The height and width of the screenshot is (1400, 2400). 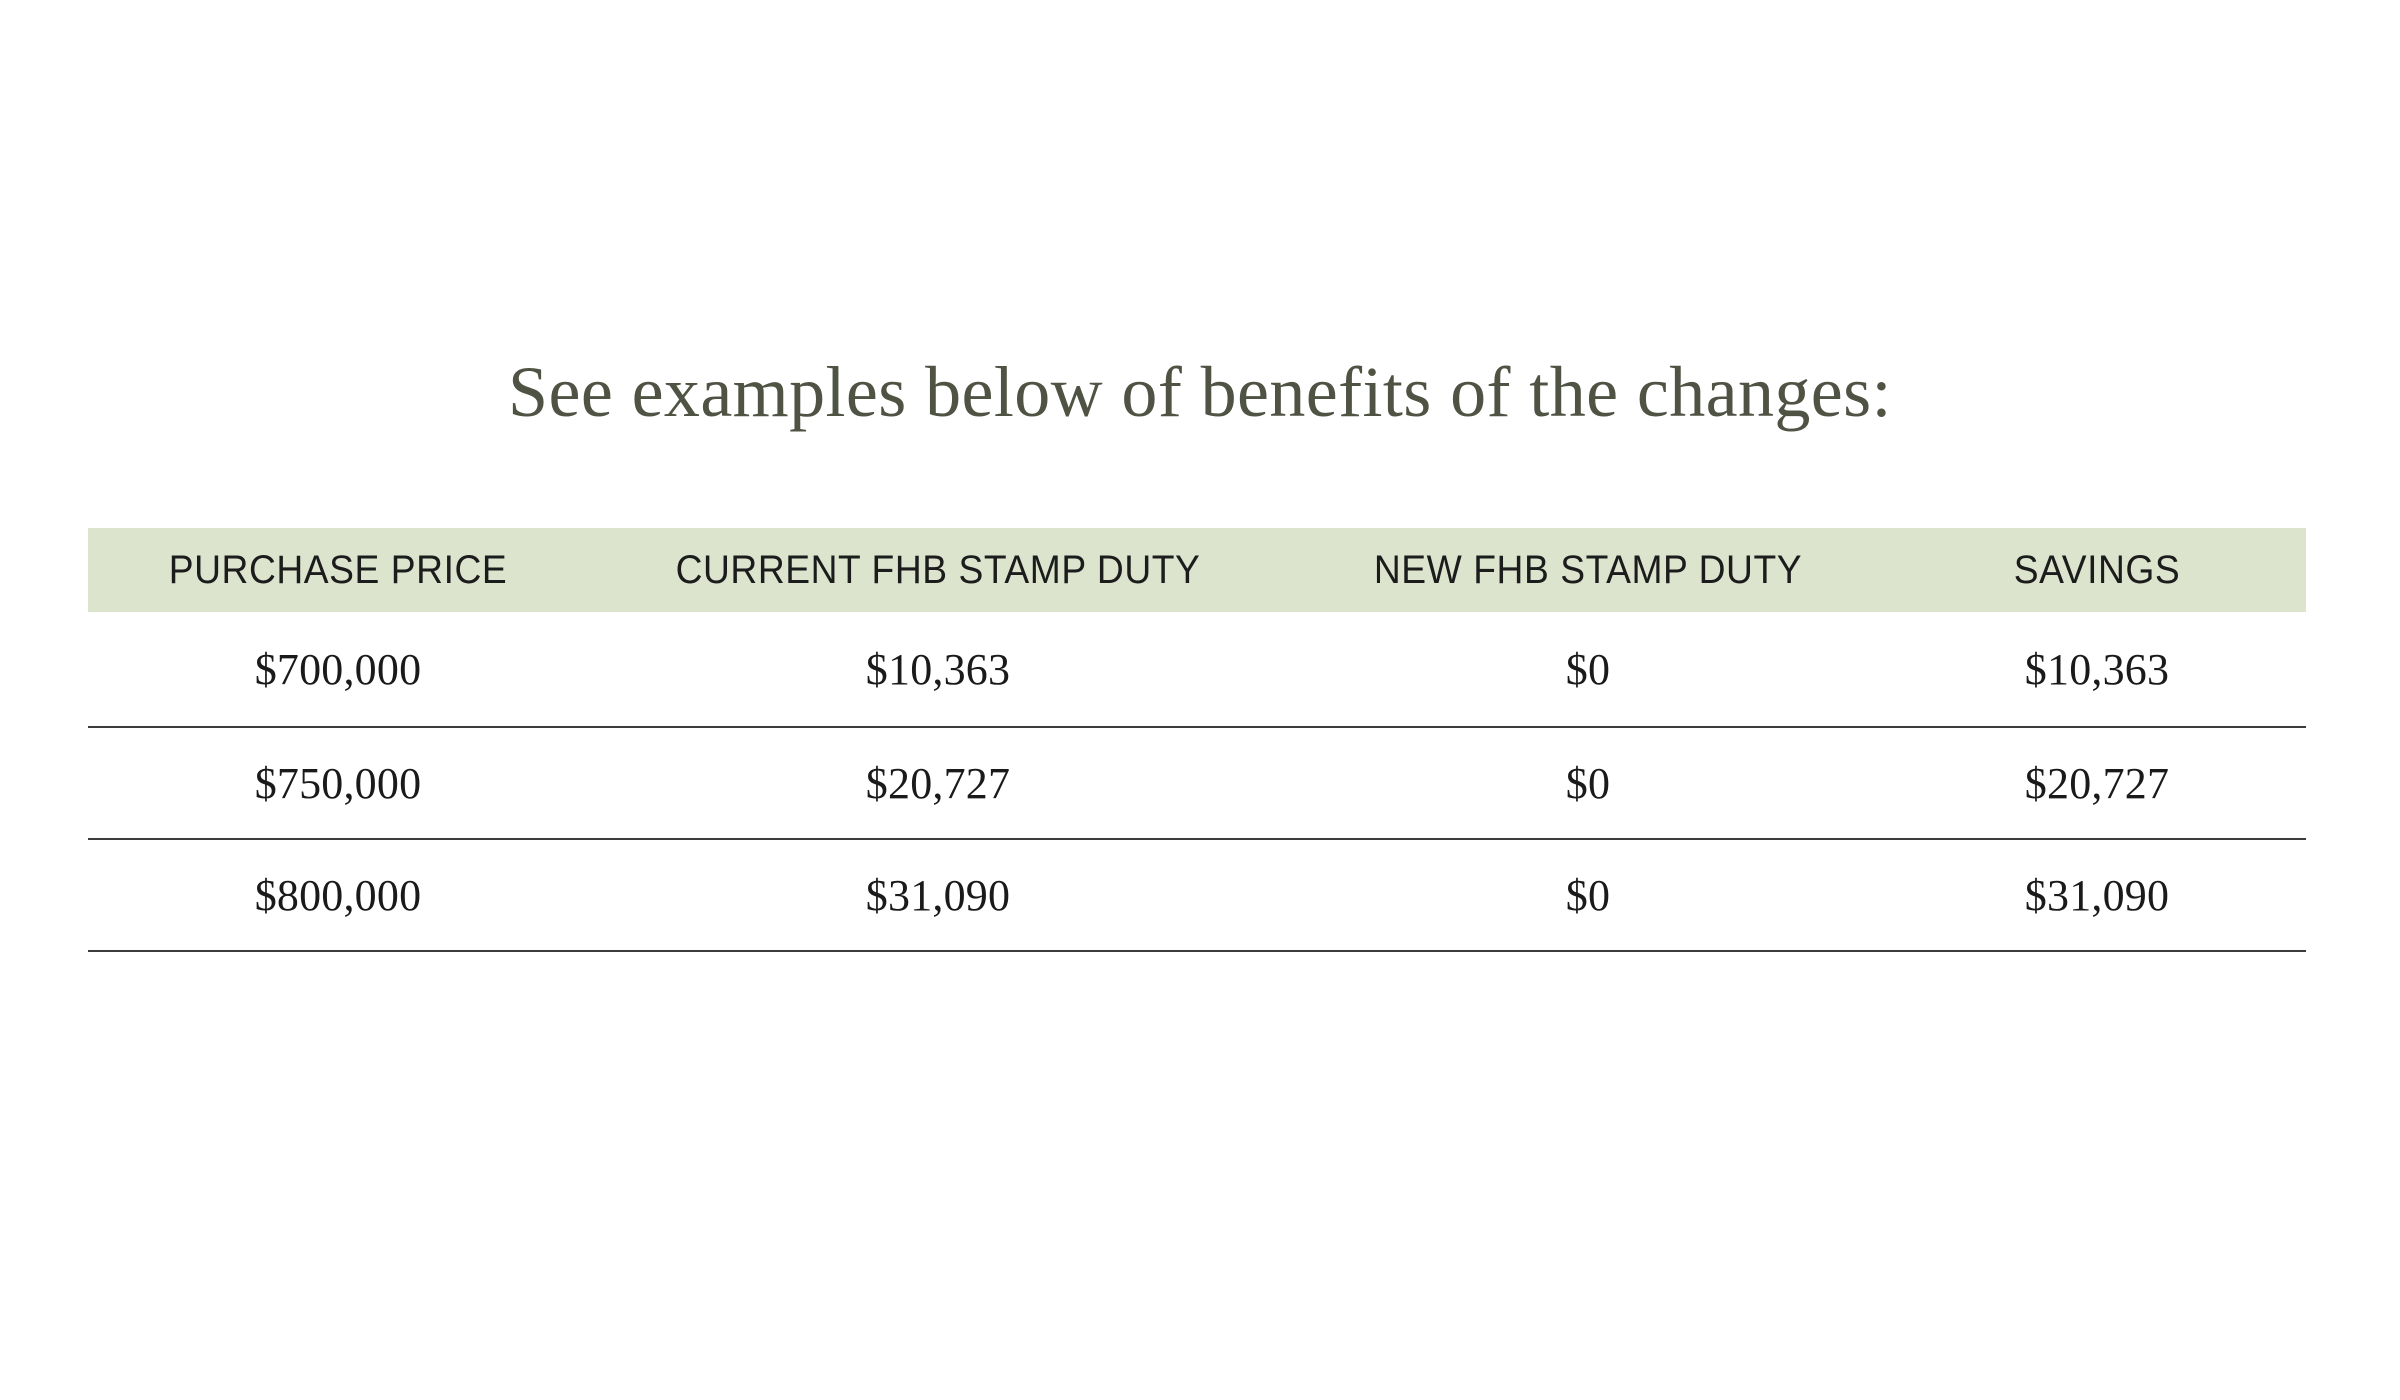 I want to click on column-header-purchase-price: PURCHASE PRICE, so click(x=338, y=569).